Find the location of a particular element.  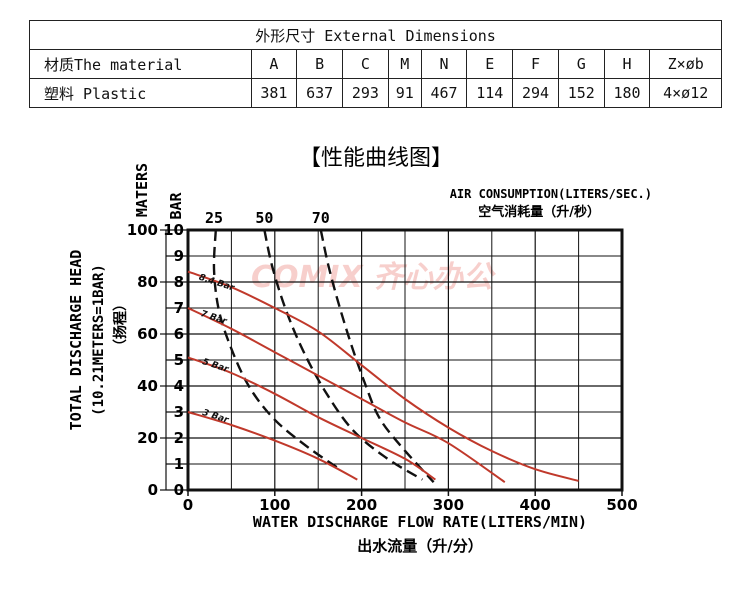

x-axis-label-cn: 出水流量（升/分） is located at coordinates (419, 546).